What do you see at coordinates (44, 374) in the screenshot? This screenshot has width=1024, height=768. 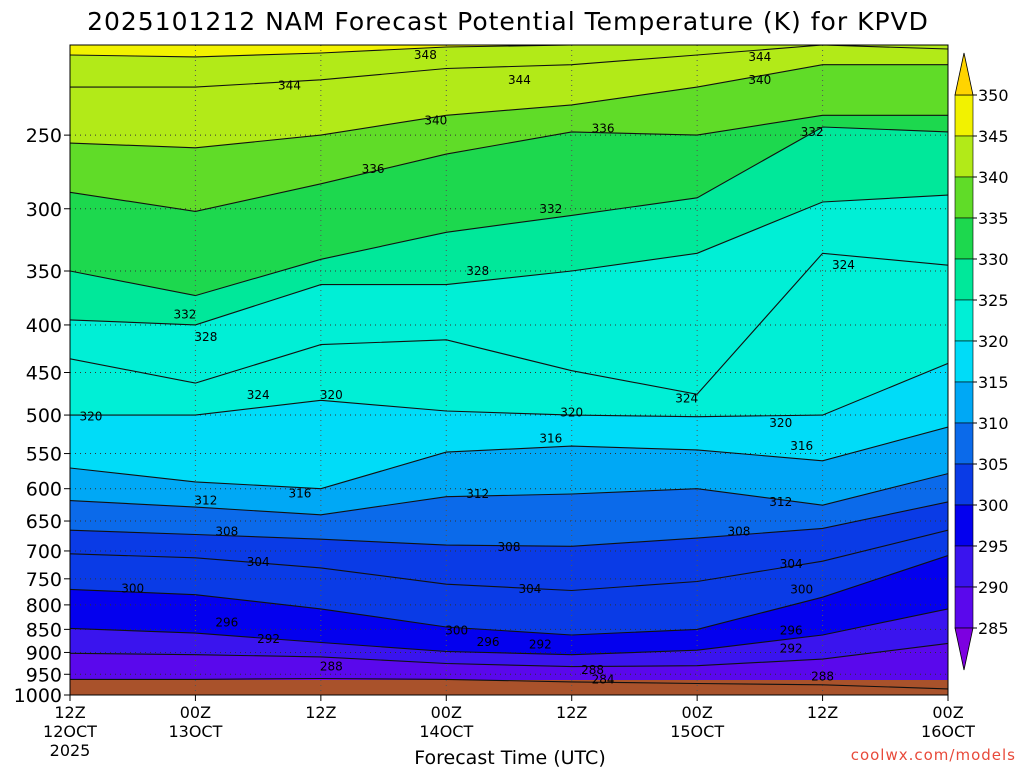 I see `y-tick-label: 450` at bounding box center [44, 374].